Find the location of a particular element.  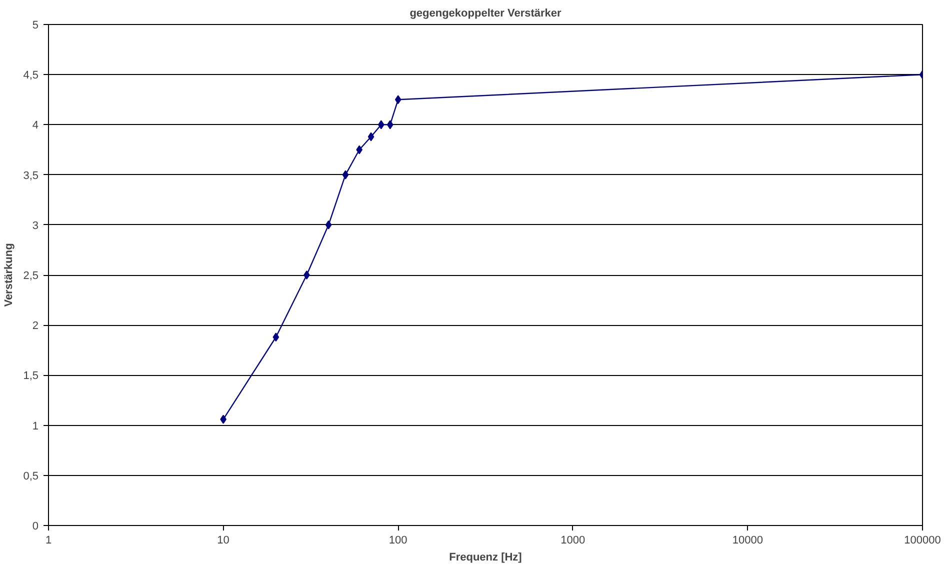

x-axis-title: Frequenz [Hz] is located at coordinates (485, 558).